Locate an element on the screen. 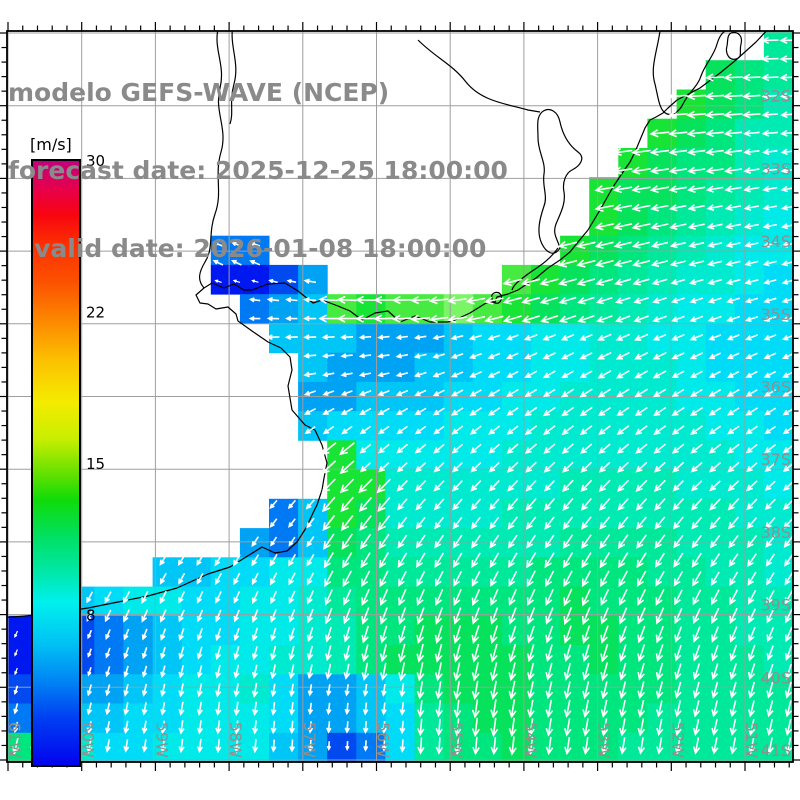 The height and width of the screenshot is (800, 800). latitude-label: 38S is located at coordinates (775, 532).